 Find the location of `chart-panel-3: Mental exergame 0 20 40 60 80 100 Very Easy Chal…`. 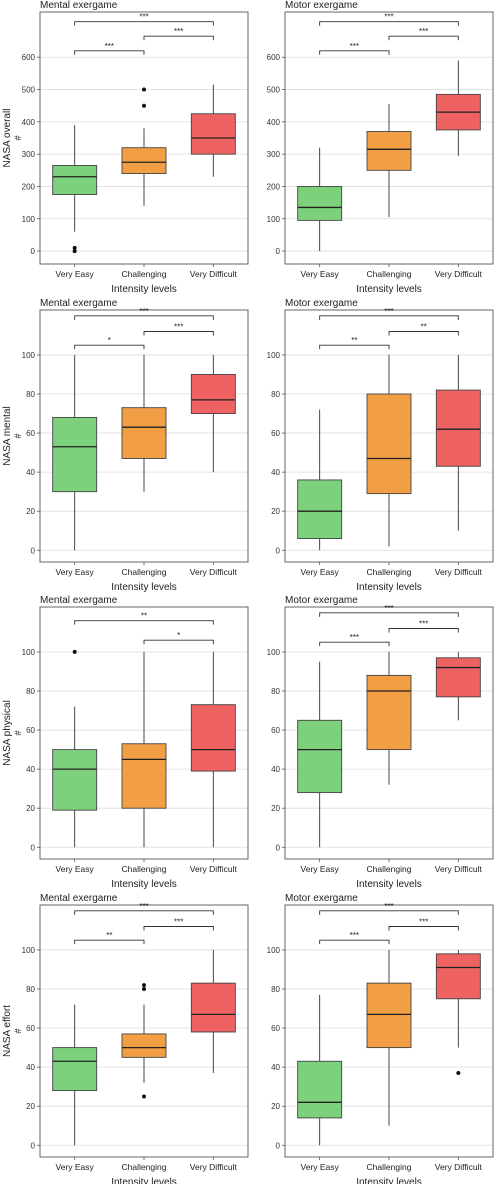

chart-panel-3: Mental exergame 0 20 40 60 80 100 Very Easy Chal… is located at coordinates (125, 445).